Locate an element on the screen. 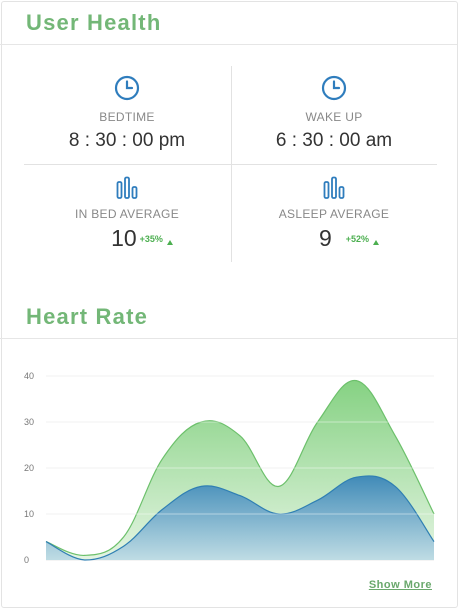 This screenshot has height=610, width=460. asleep-average-label: ASLEEP AVERAGE is located at coordinates (334, 214).